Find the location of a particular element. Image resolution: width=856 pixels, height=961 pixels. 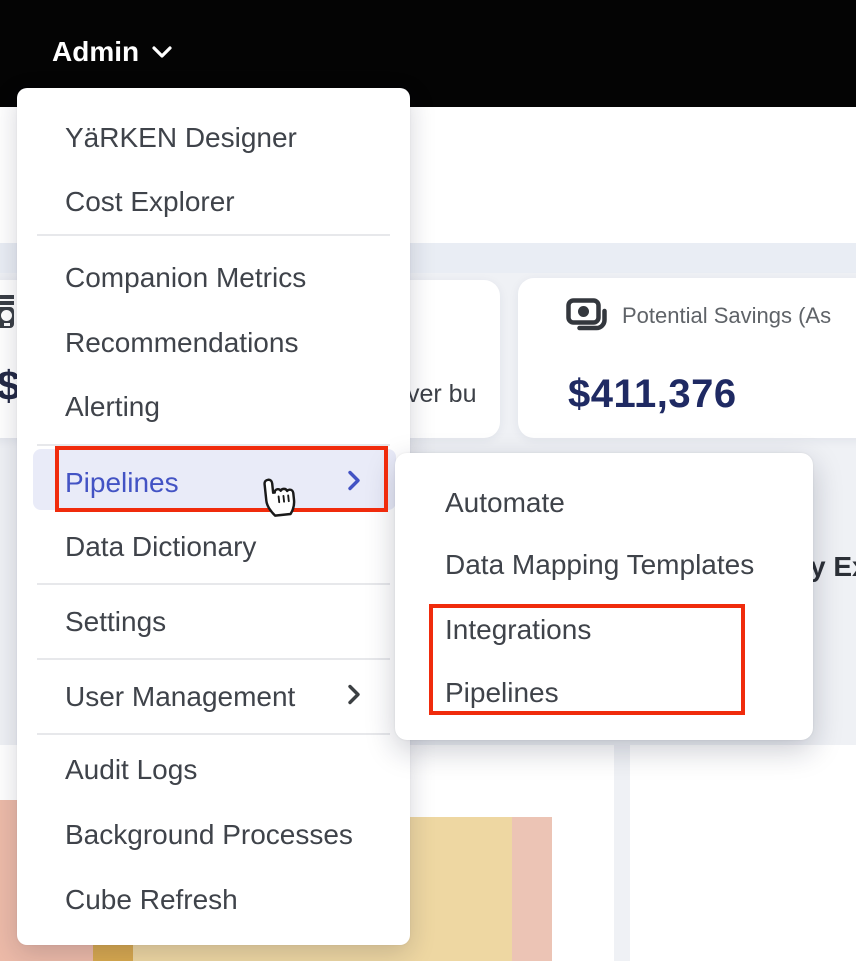

annotation-box-pipelines is located at coordinates (221, 479).